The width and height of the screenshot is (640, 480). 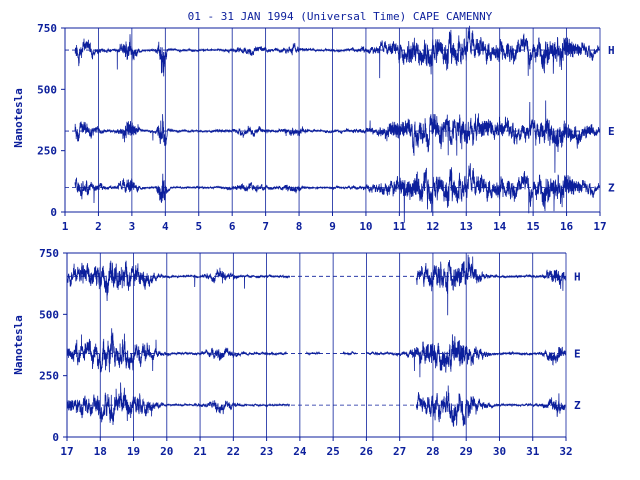 I want to click on x-tick-label: 32, so click(x=565, y=451).